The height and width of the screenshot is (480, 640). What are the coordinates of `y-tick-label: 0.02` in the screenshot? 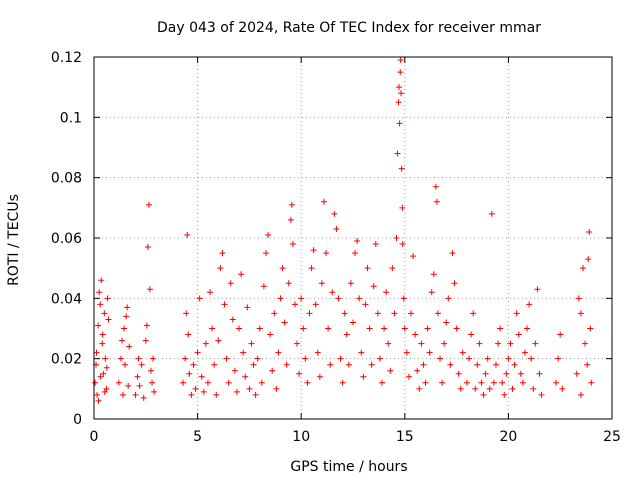 It's located at (66, 360).